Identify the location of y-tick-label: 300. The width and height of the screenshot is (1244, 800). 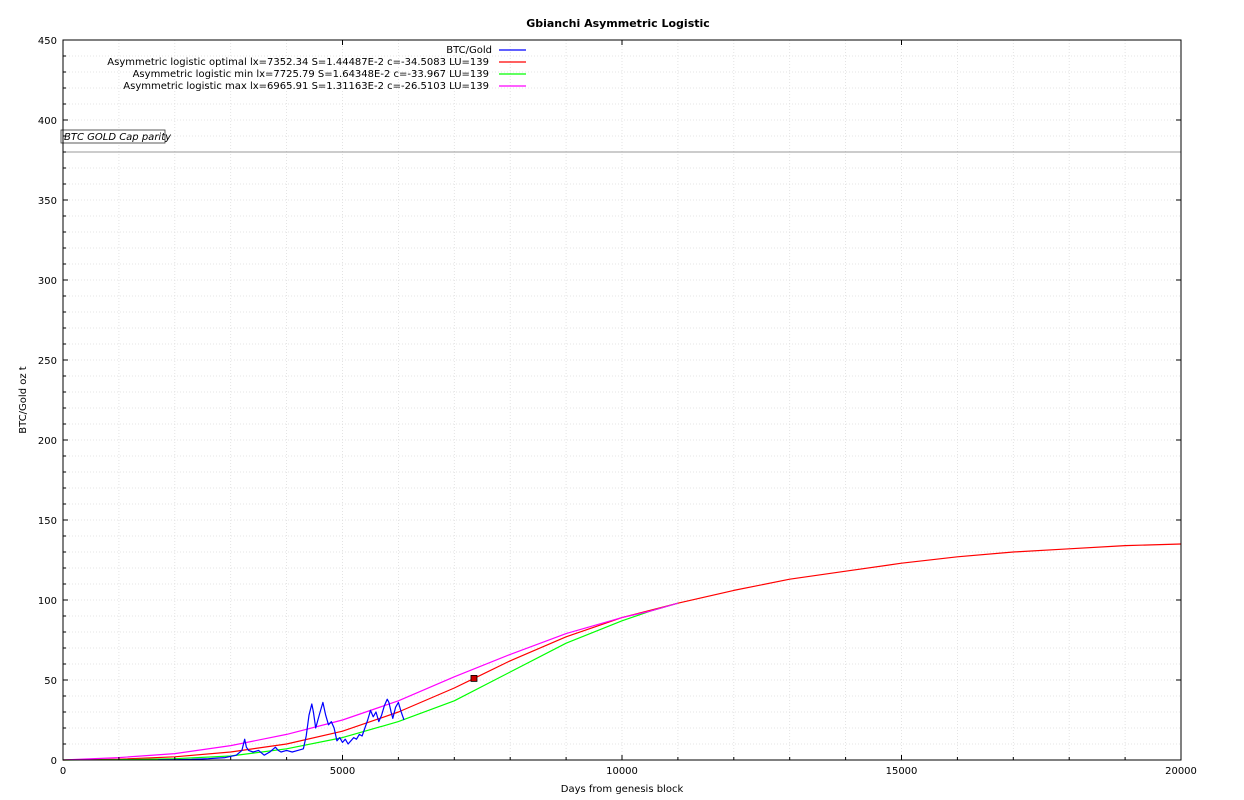
(47, 281).